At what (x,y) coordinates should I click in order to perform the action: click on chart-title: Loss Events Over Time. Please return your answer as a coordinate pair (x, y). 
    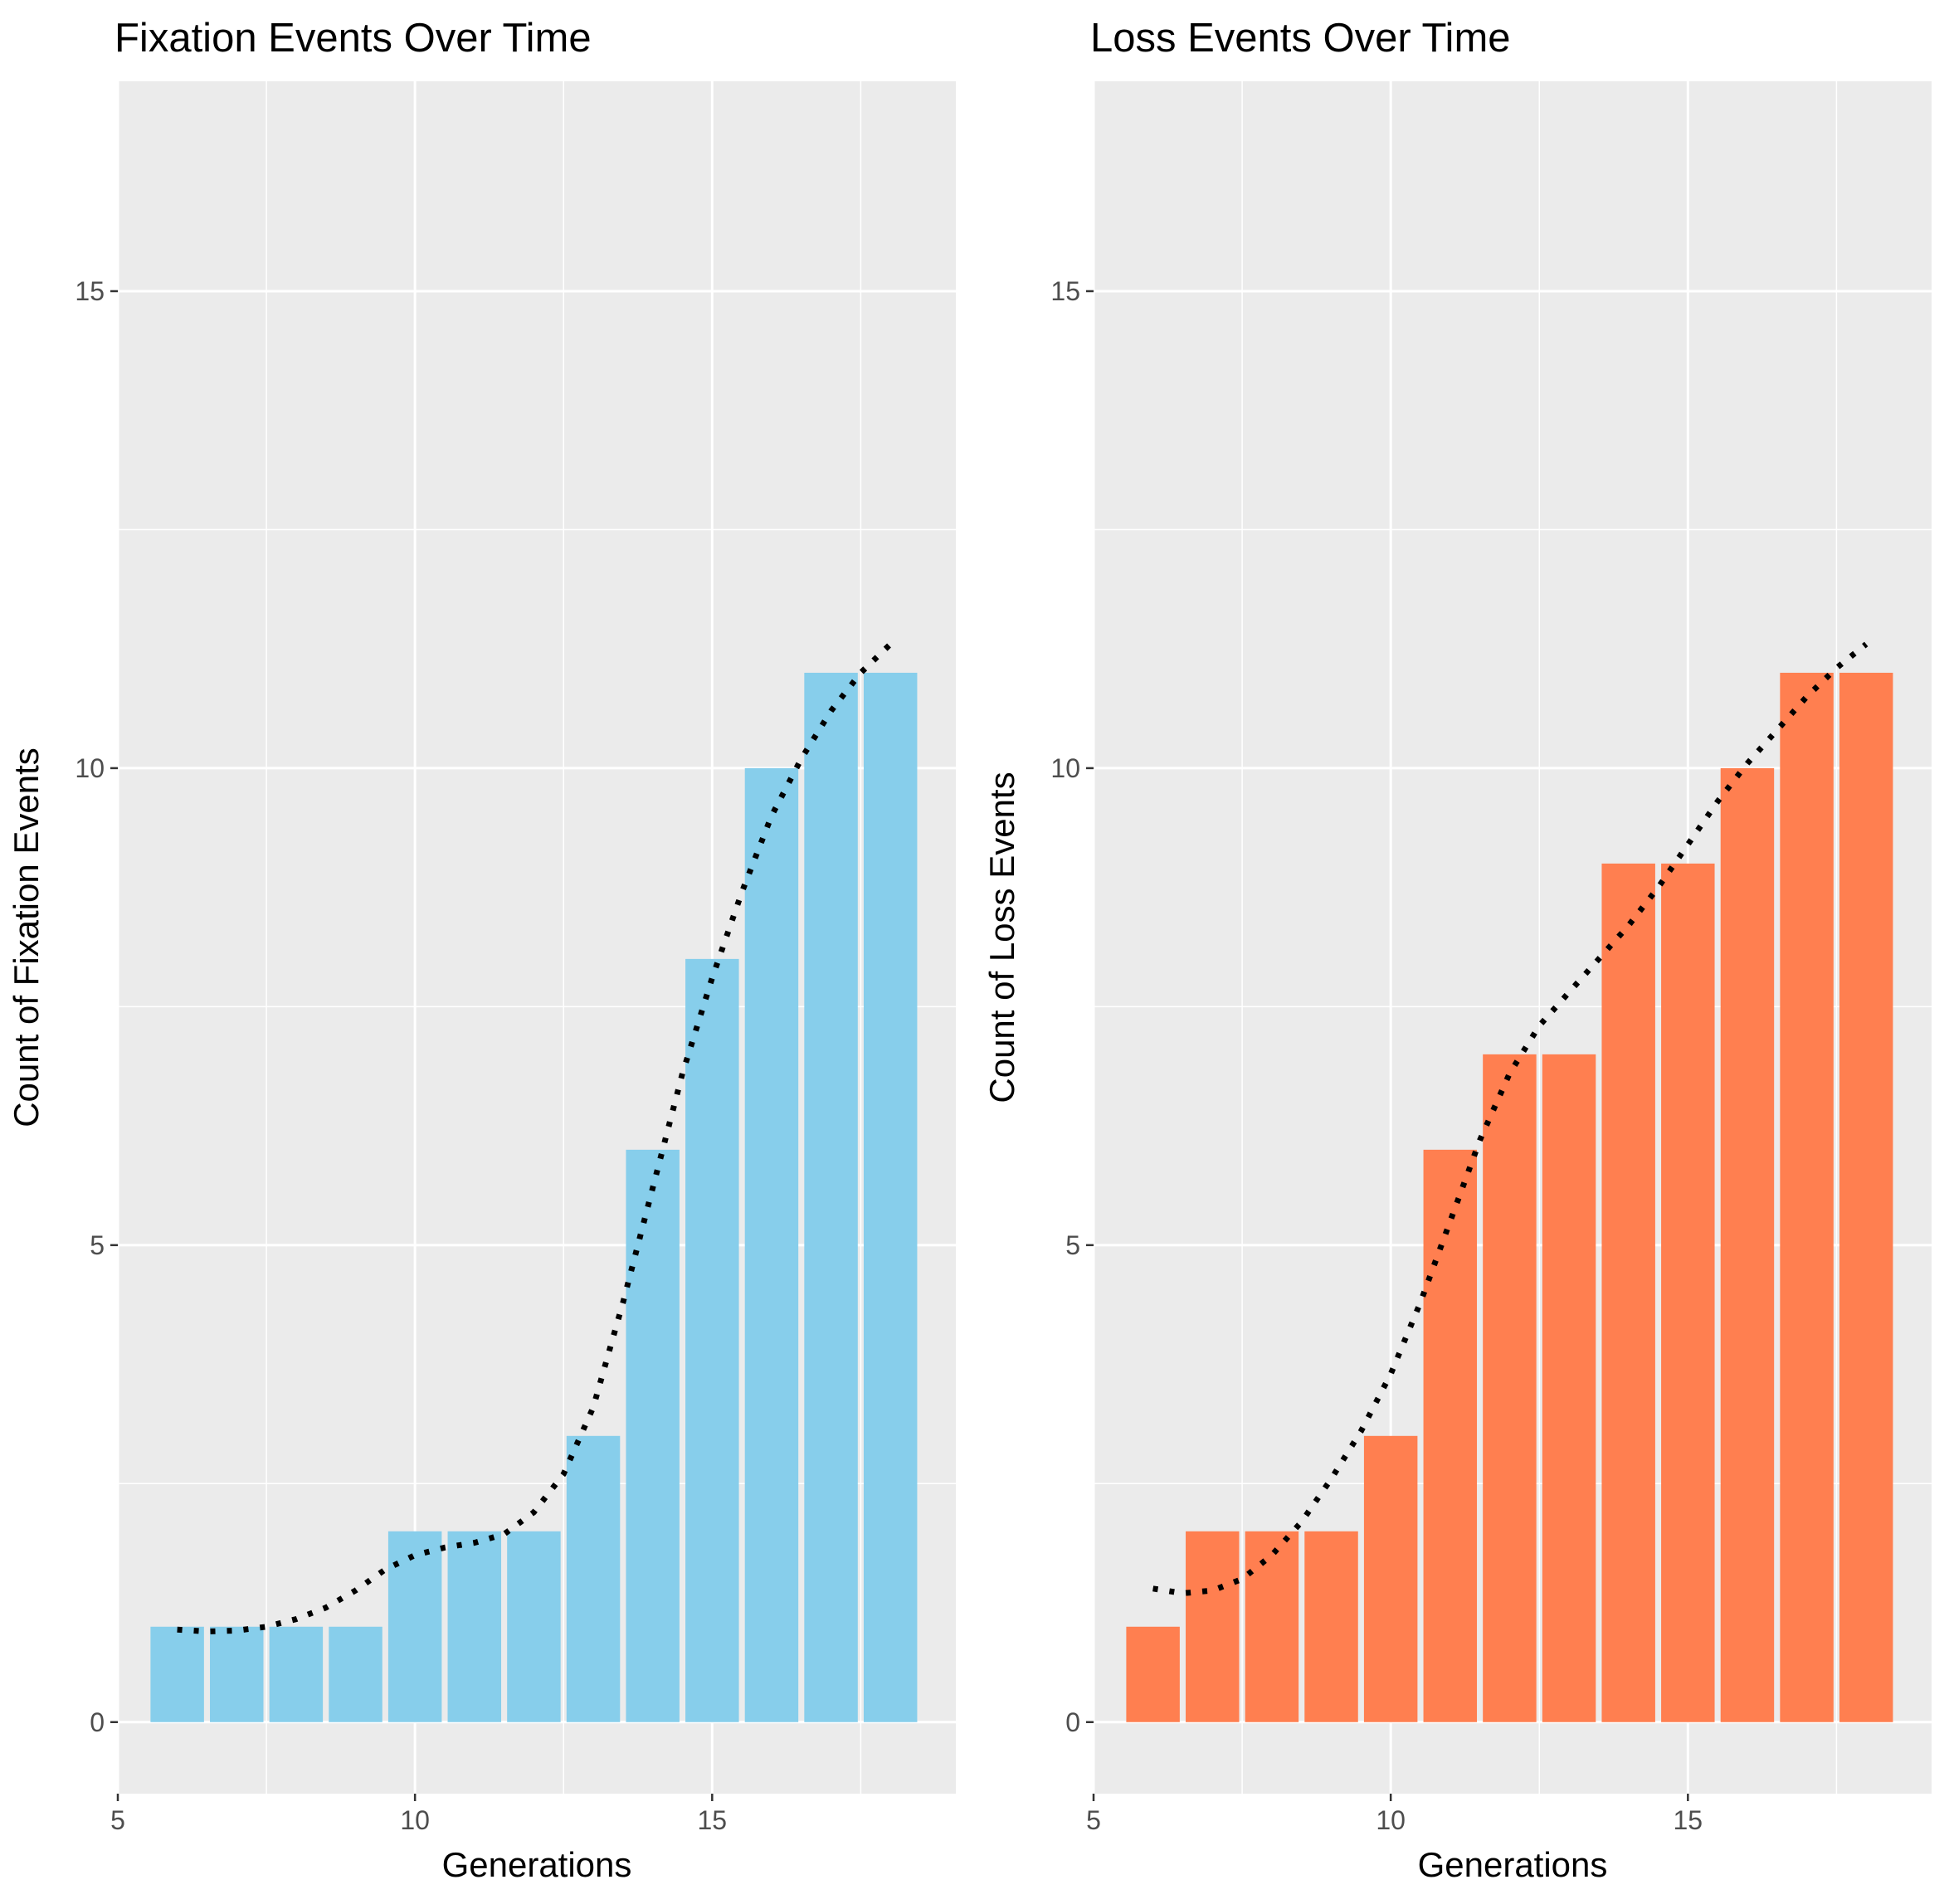
    Looking at the image, I should click on (1300, 38).